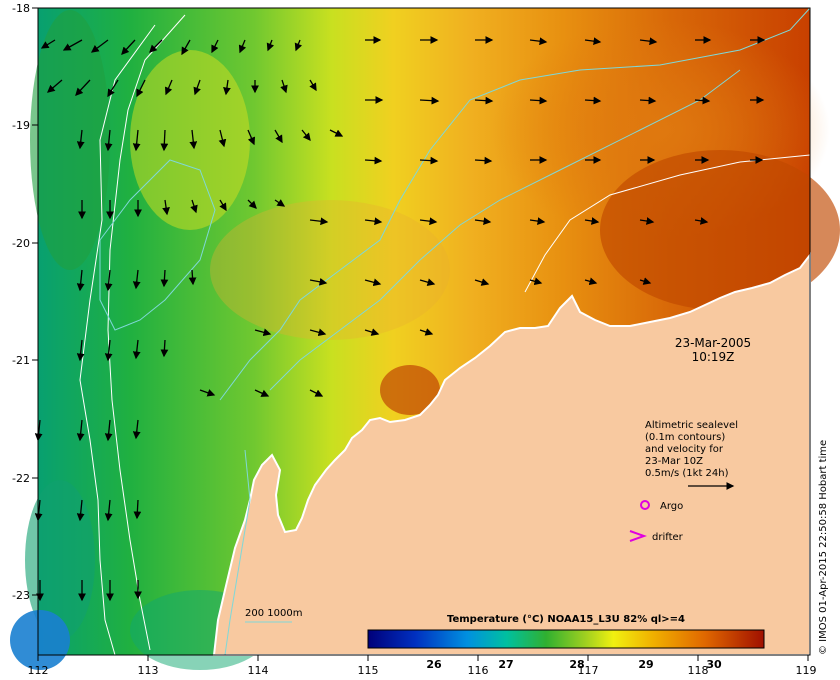 This screenshot has height=680, width=840. I want to click on legend-line: 0.5m/s (1kt 24h), so click(687, 473).